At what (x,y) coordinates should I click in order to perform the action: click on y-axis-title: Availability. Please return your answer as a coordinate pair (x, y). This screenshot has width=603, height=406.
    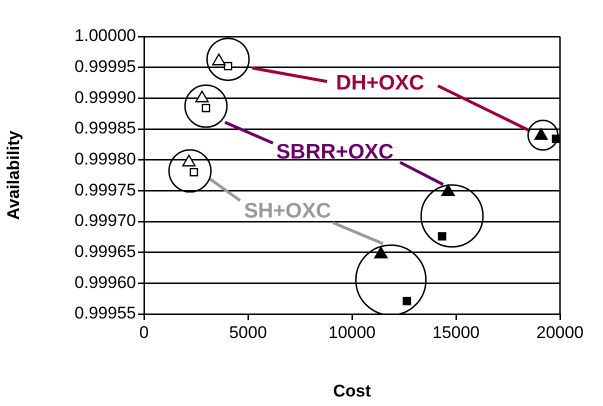
    Looking at the image, I should click on (13, 175).